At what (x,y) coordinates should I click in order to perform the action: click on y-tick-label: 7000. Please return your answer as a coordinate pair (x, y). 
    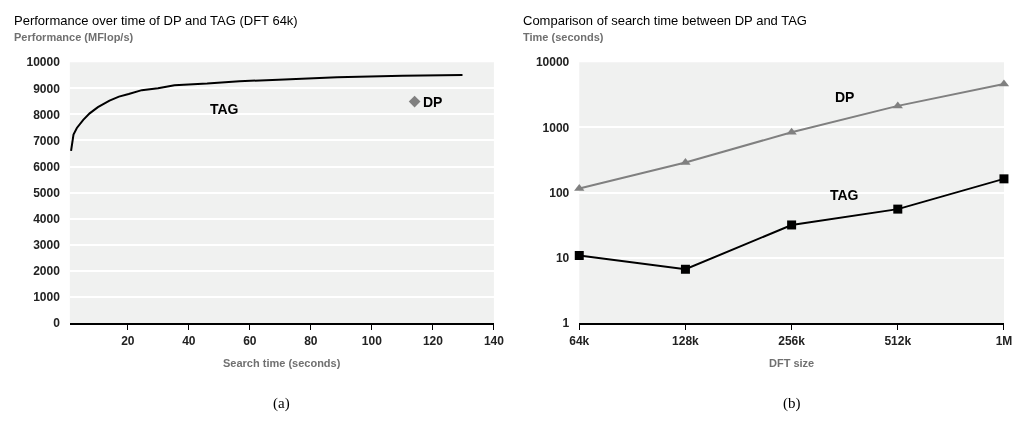
    Looking at the image, I should click on (47, 140).